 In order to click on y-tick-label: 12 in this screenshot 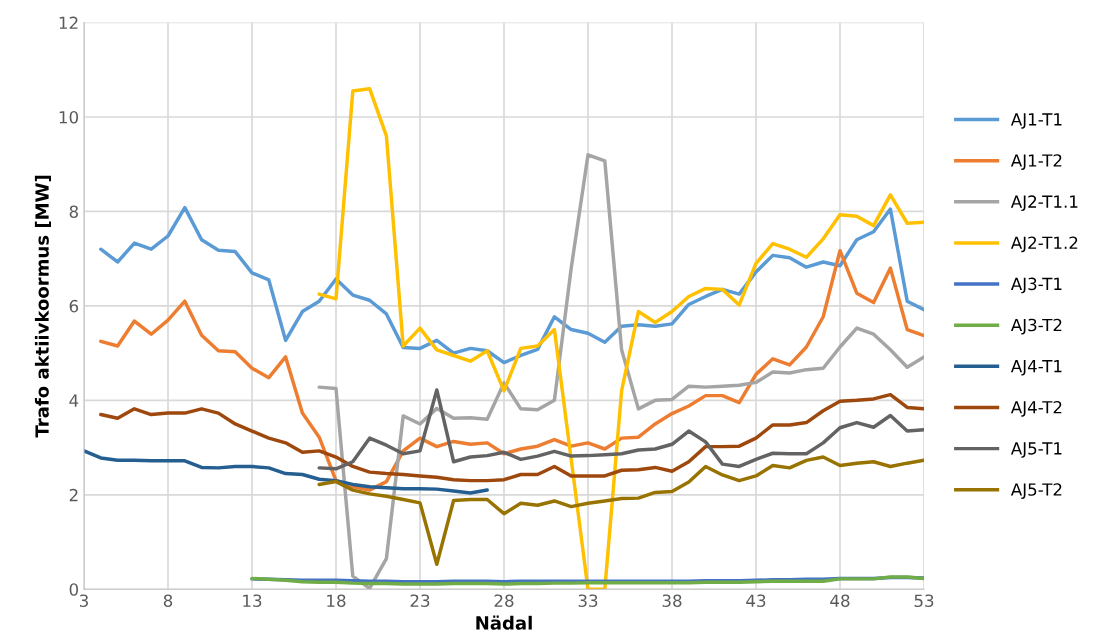, I will do `click(68, 22)`.